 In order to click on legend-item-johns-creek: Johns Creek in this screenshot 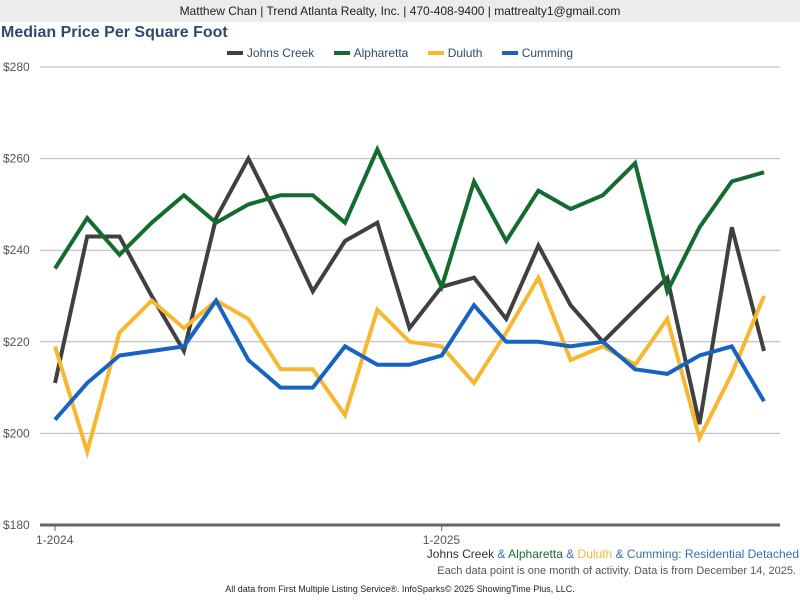, I will do `click(270, 53)`.